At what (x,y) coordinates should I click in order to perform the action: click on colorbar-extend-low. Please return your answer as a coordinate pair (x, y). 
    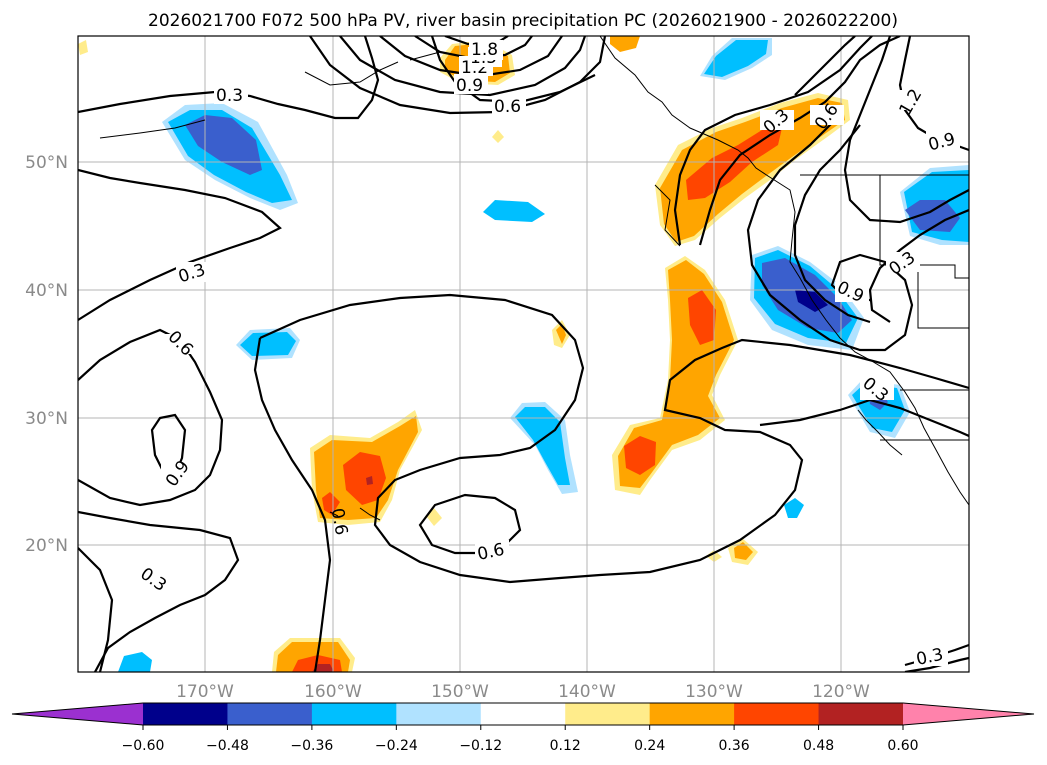
    Looking at the image, I should click on (77, 714).